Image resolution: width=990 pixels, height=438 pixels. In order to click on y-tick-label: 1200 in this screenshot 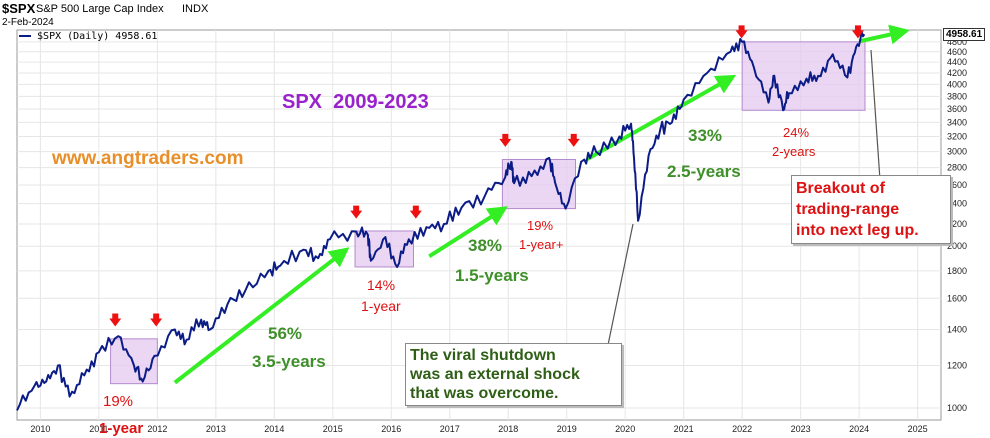, I will do `click(957, 365)`.